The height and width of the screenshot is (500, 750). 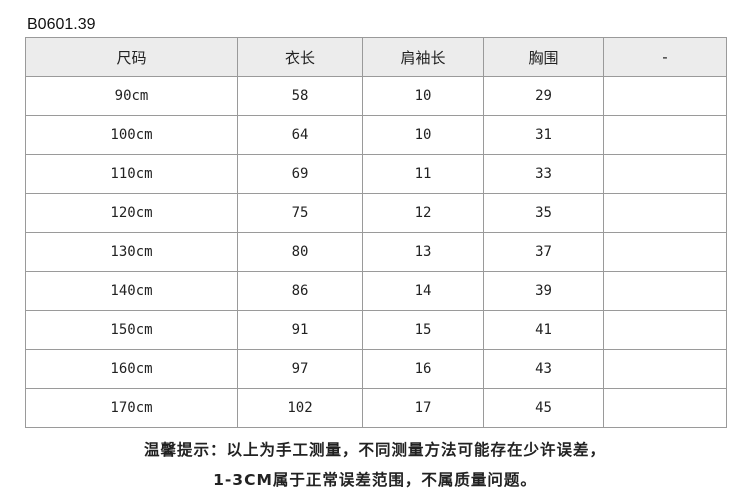 I want to click on table-cell: 12, so click(x=423, y=213).